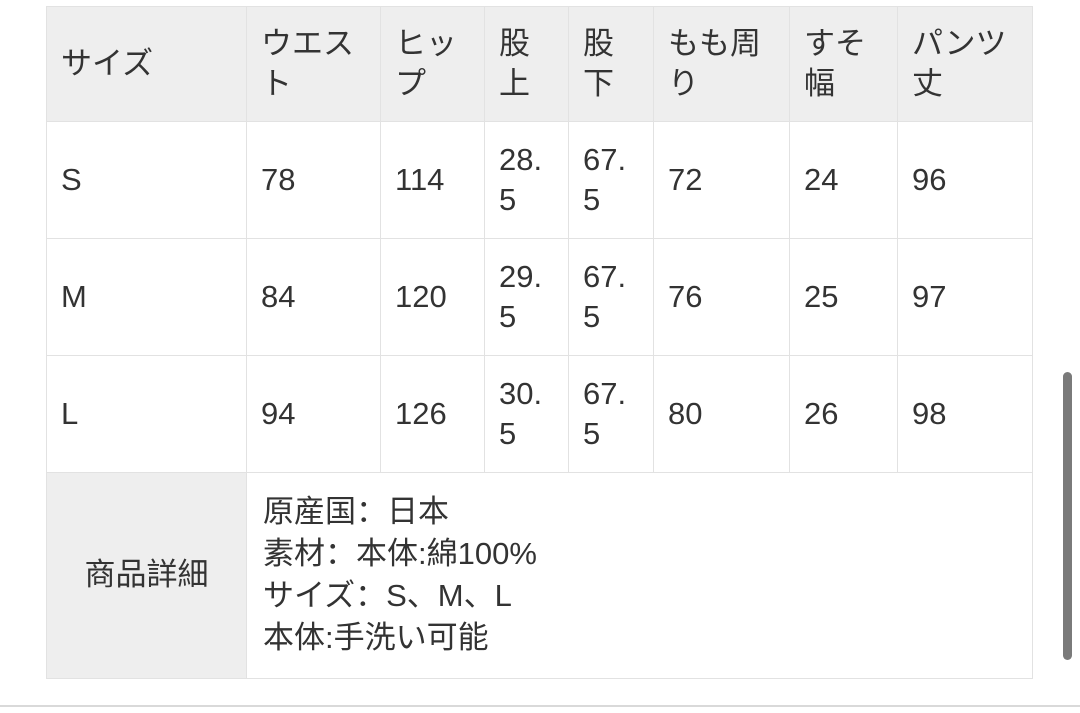 Image resolution: width=1080 pixels, height=713 pixels. I want to click on column-header-rise: 股上, so click(526, 64).